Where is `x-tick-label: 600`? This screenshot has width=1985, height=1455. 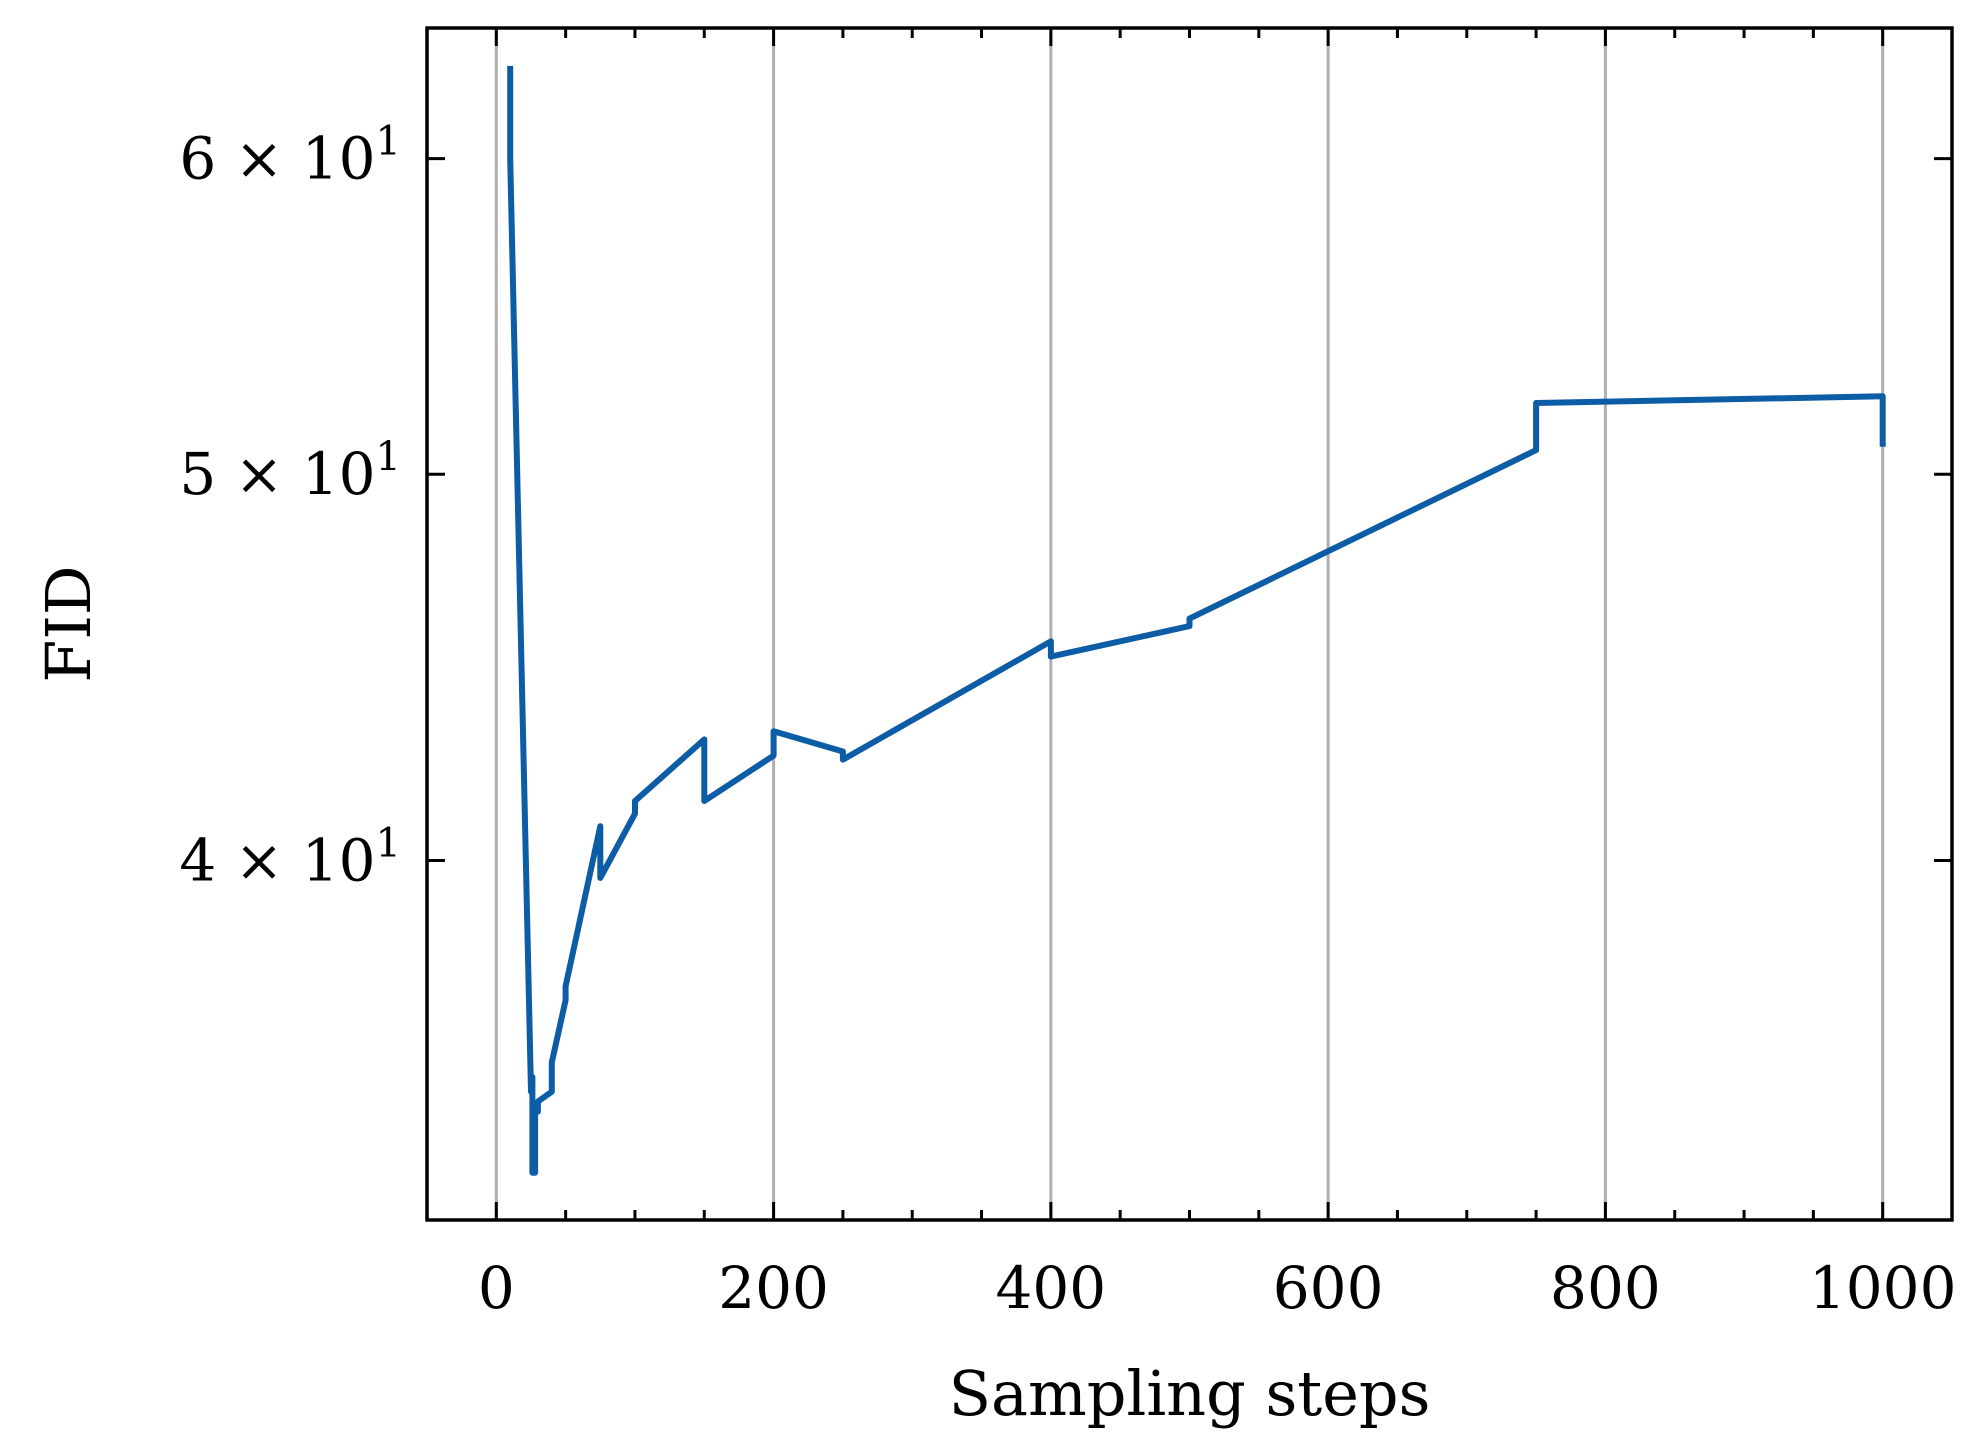
x-tick-label: 600 is located at coordinates (1328, 1288).